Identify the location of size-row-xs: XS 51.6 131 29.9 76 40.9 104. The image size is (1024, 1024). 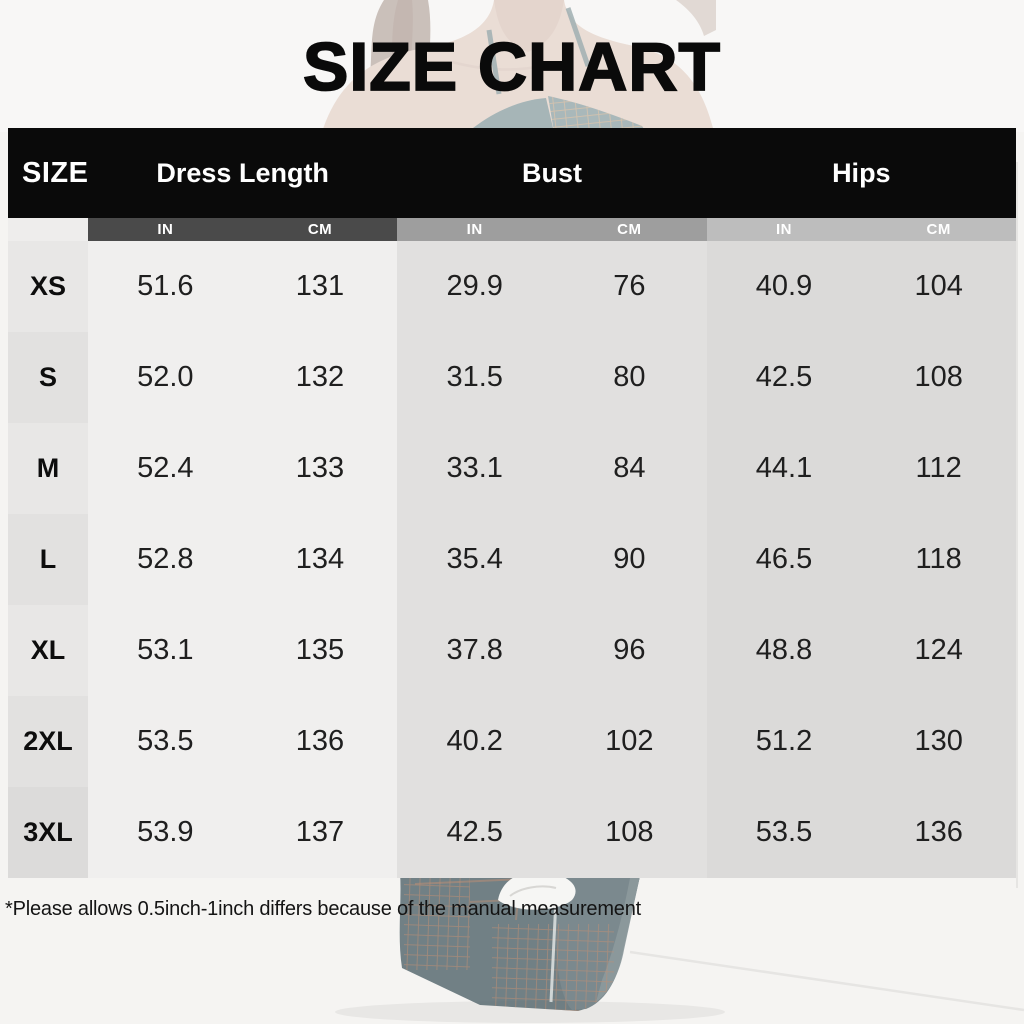
(512, 286).